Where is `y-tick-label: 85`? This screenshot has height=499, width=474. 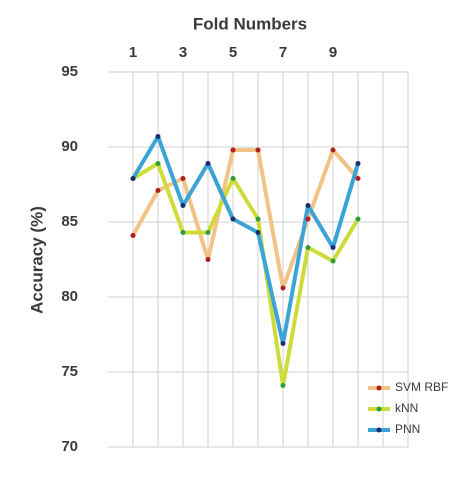
y-tick-label: 85 is located at coordinates (69, 221).